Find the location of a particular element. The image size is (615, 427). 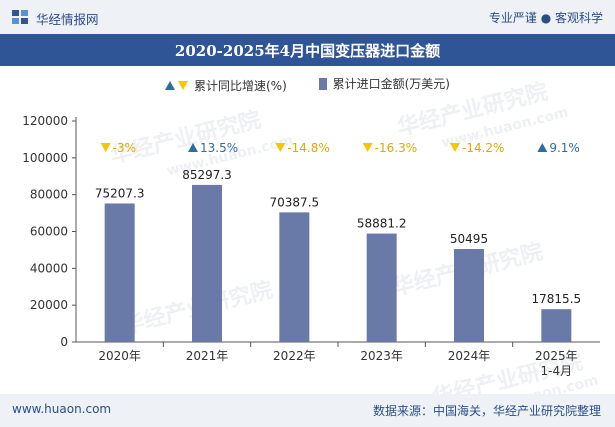

x-category-label: 2022年 is located at coordinates (294, 356).